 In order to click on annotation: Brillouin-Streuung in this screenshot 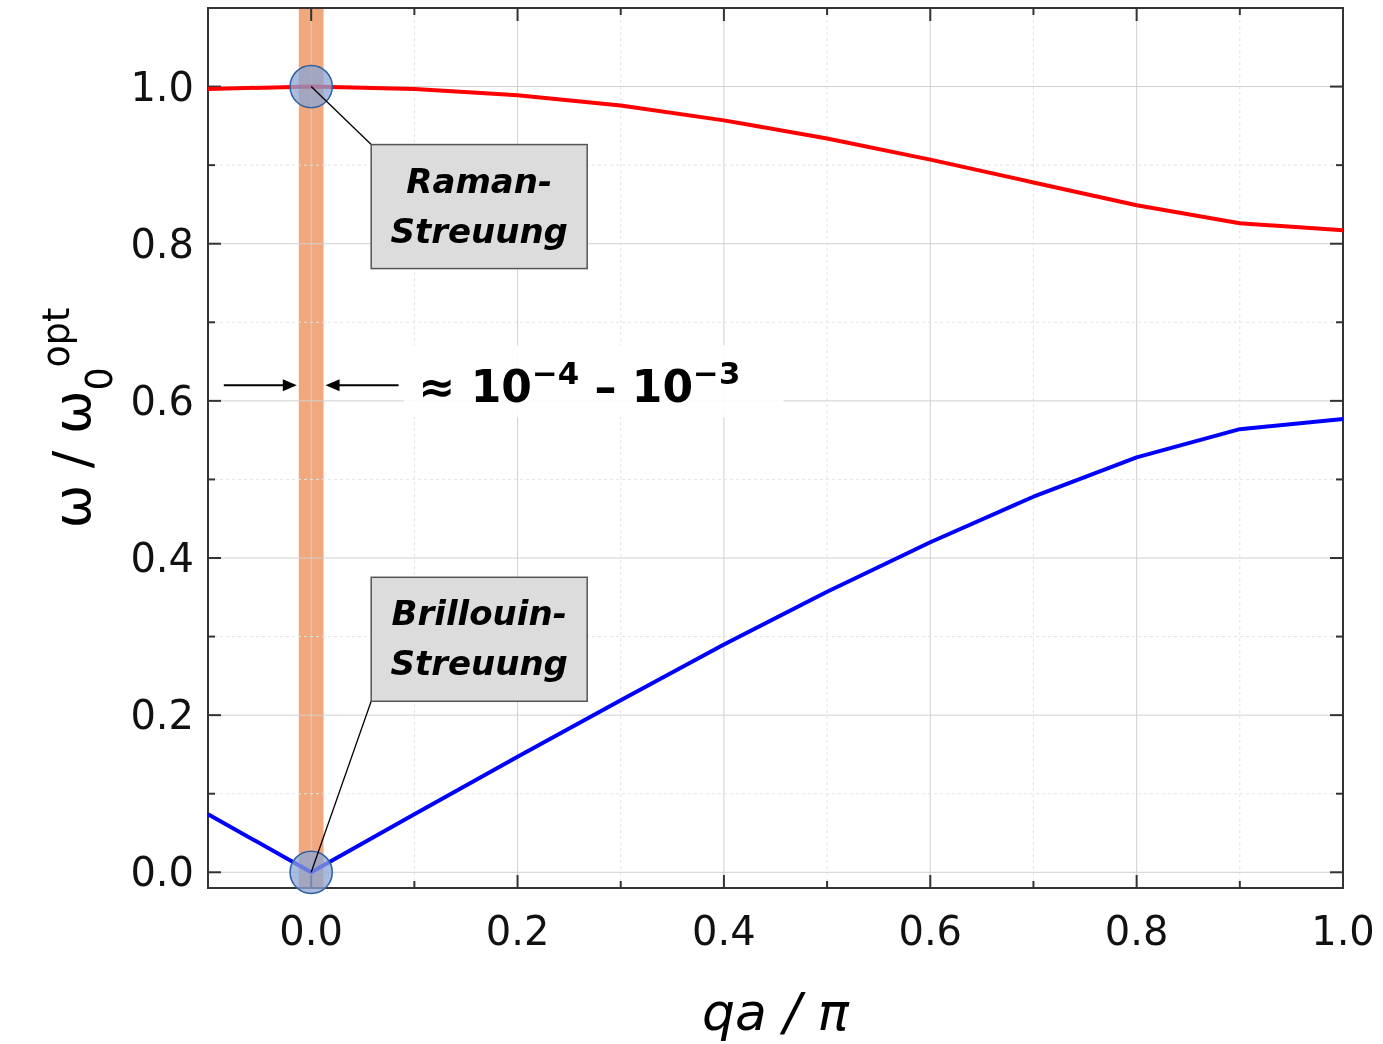, I will do `click(479, 638)`.